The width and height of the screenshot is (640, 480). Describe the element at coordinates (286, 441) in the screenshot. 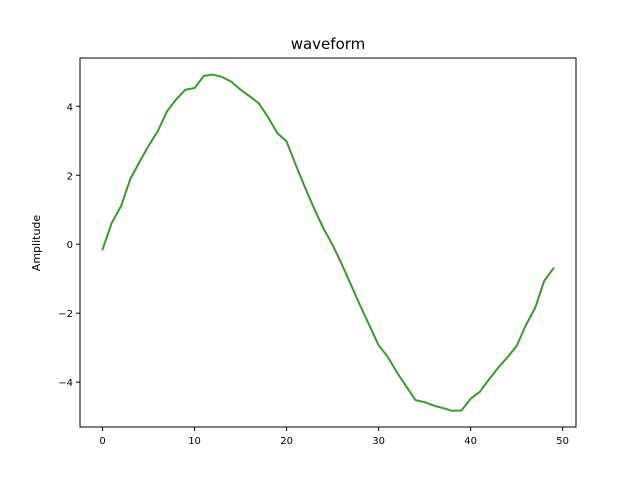

I see `x-tick-label: 20` at that location.